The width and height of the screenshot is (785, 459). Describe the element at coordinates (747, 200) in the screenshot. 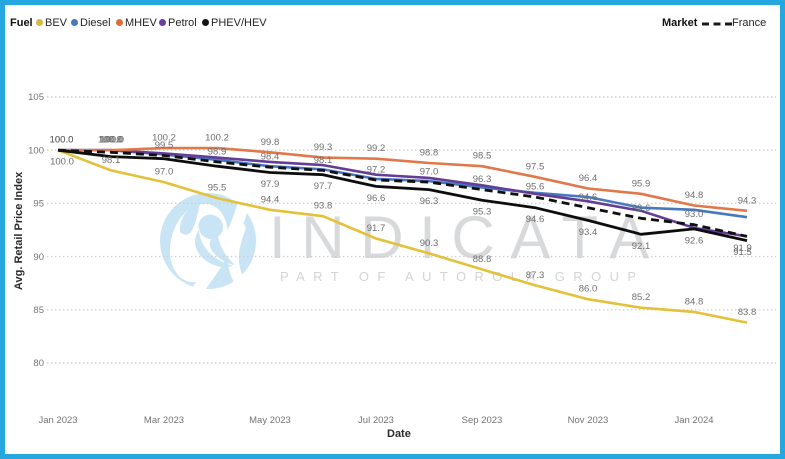

I see `svg-text: 94.3` at that location.